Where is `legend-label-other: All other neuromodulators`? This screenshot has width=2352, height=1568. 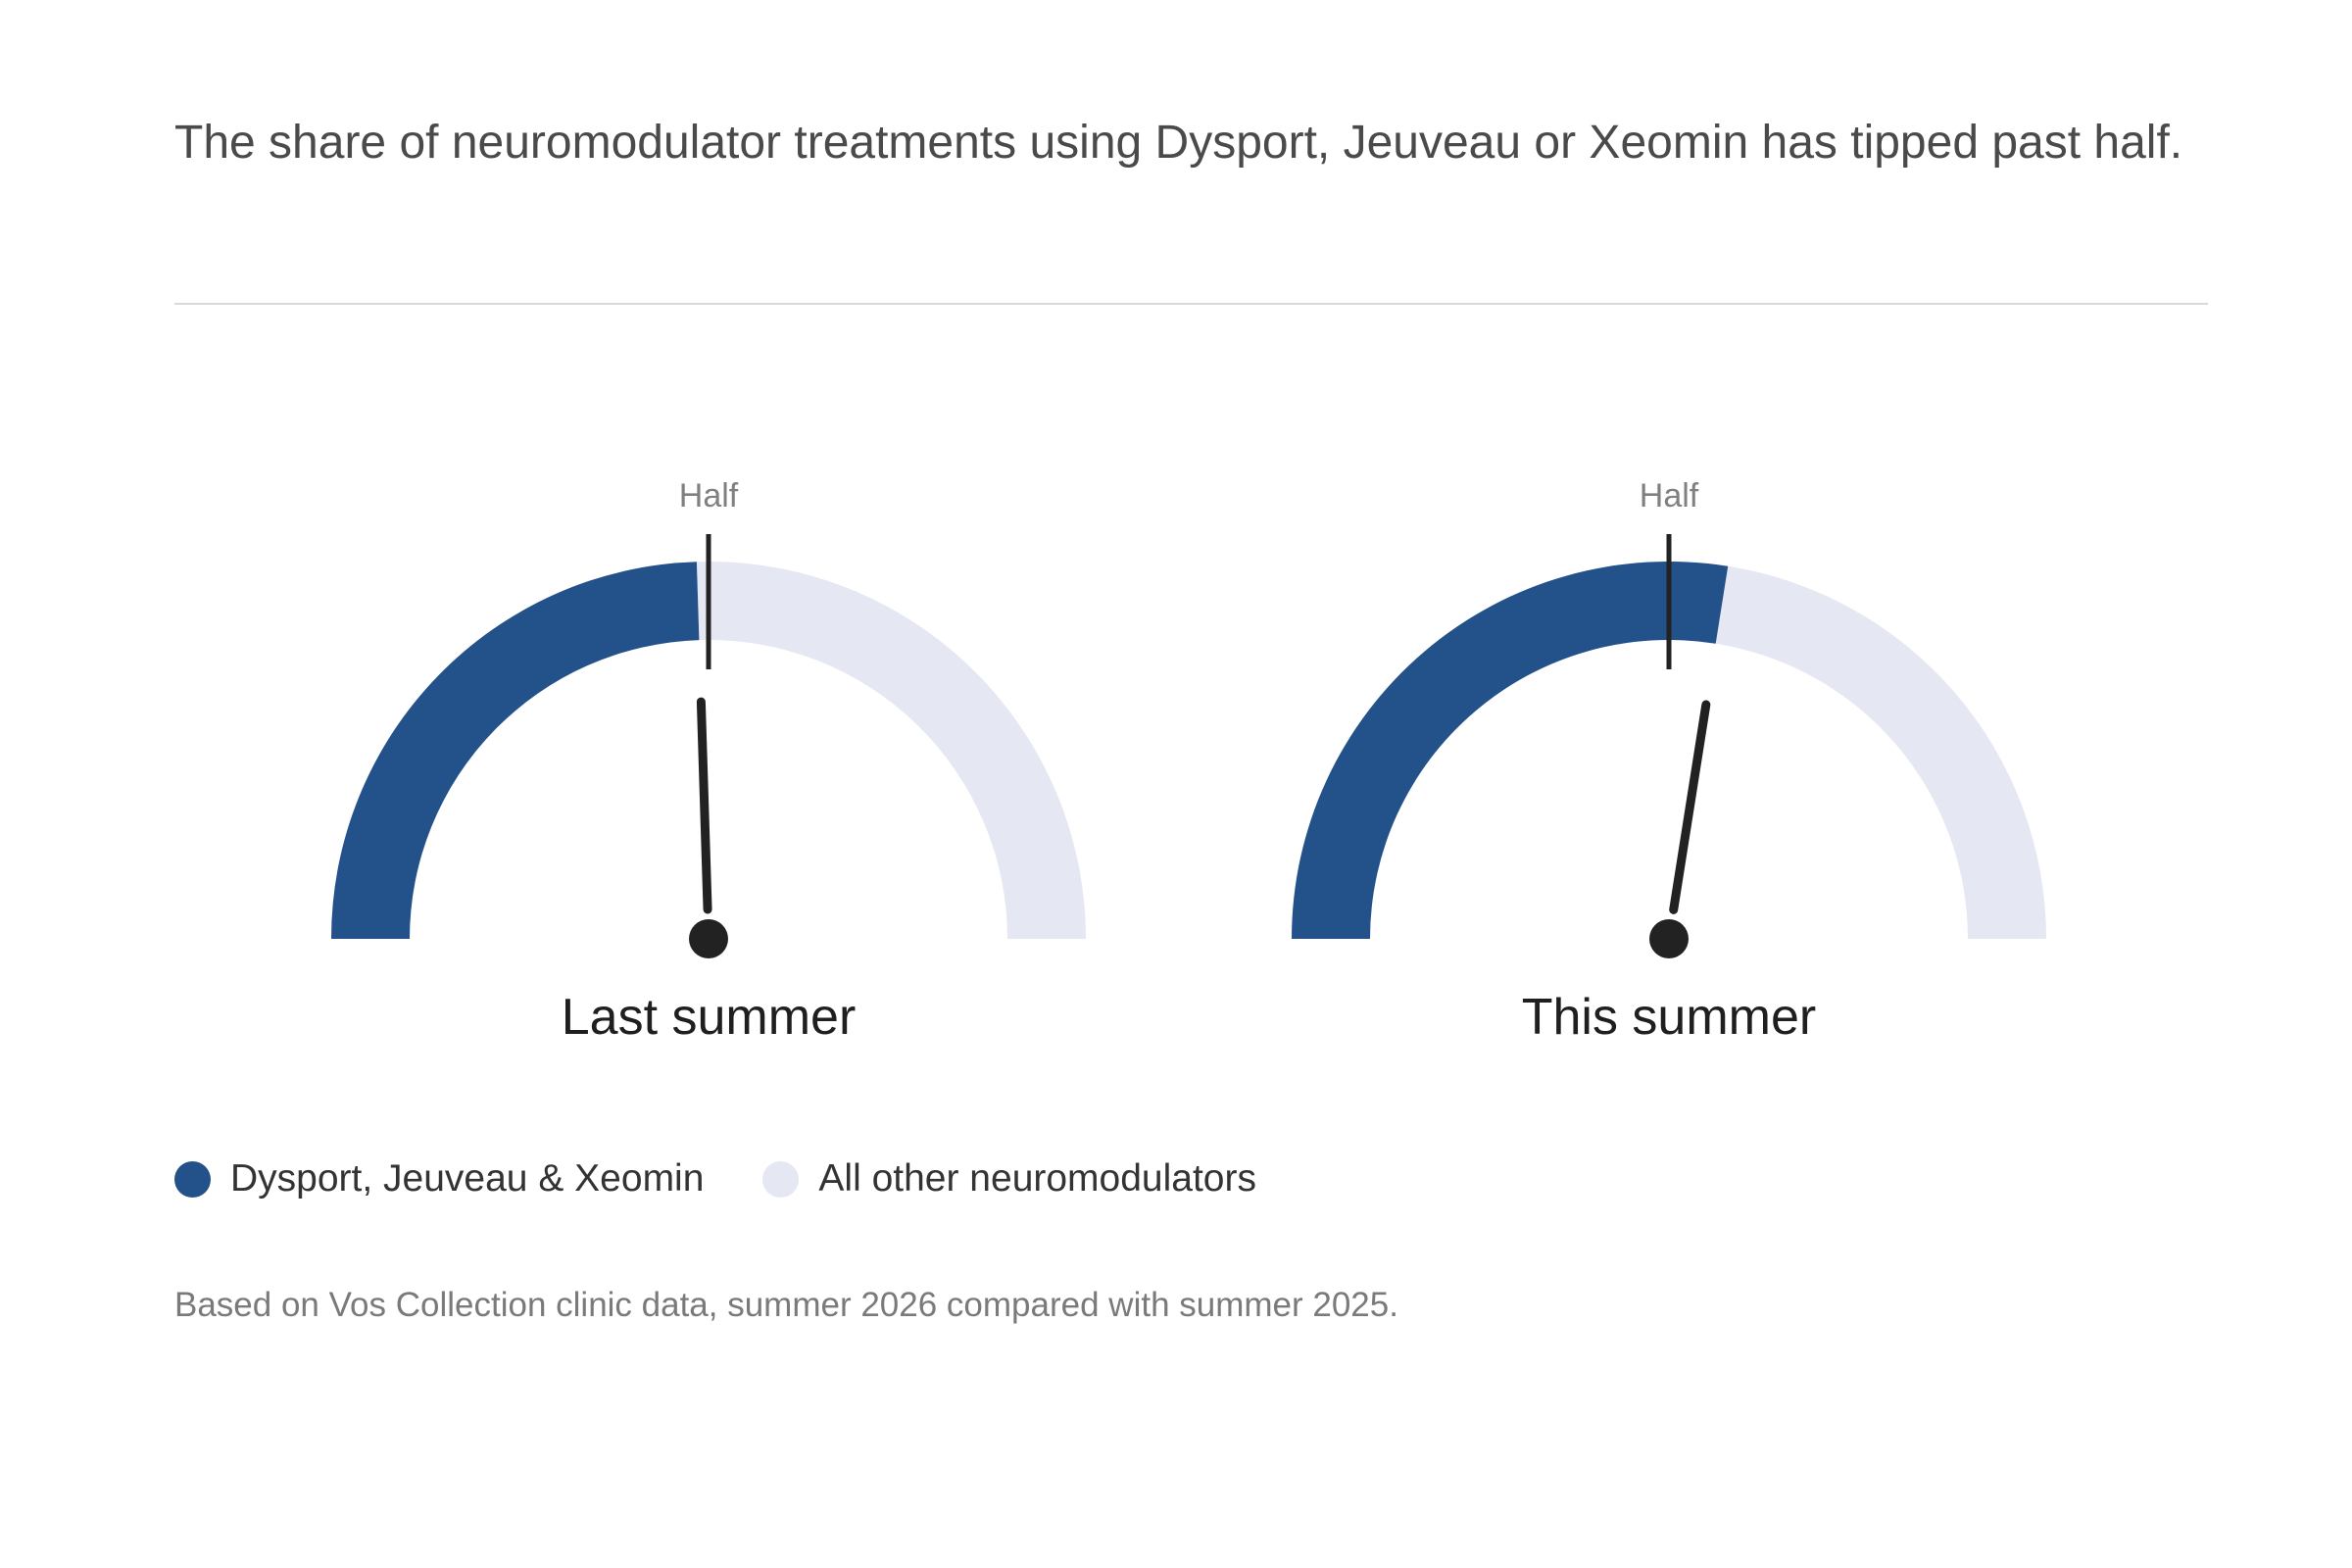 legend-label-other: All other neuromodulators is located at coordinates (1037, 1178).